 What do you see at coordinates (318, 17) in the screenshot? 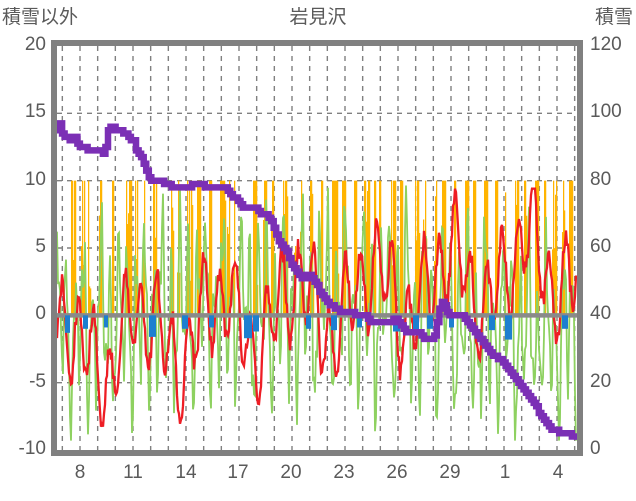
I see `page-title: 岩見沢` at bounding box center [318, 17].